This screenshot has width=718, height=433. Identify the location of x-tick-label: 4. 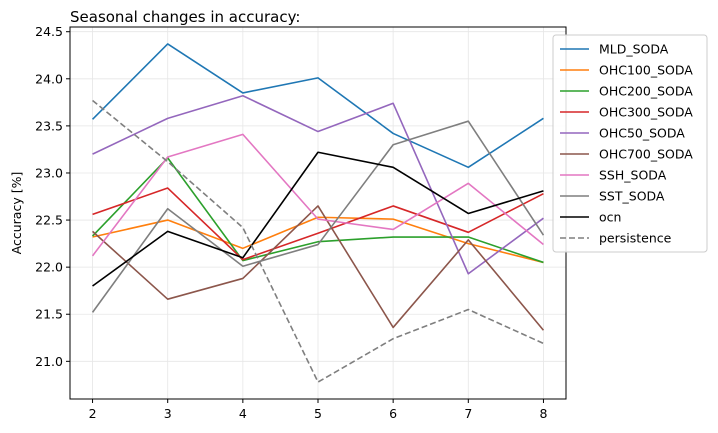
(243, 413).